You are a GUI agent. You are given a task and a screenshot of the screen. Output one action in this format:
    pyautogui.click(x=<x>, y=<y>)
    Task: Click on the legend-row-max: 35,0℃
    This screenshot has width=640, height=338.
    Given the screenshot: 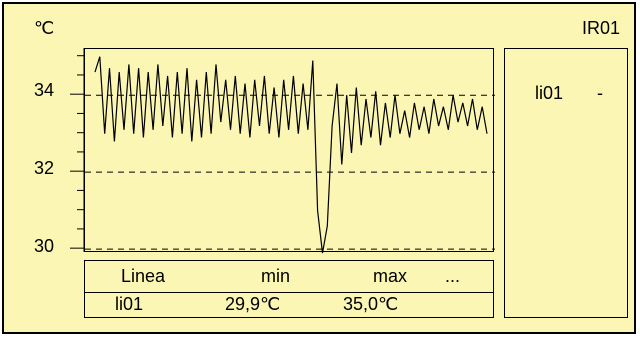 What is the action you would take?
    pyautogui.click(x=371, y=304)
    